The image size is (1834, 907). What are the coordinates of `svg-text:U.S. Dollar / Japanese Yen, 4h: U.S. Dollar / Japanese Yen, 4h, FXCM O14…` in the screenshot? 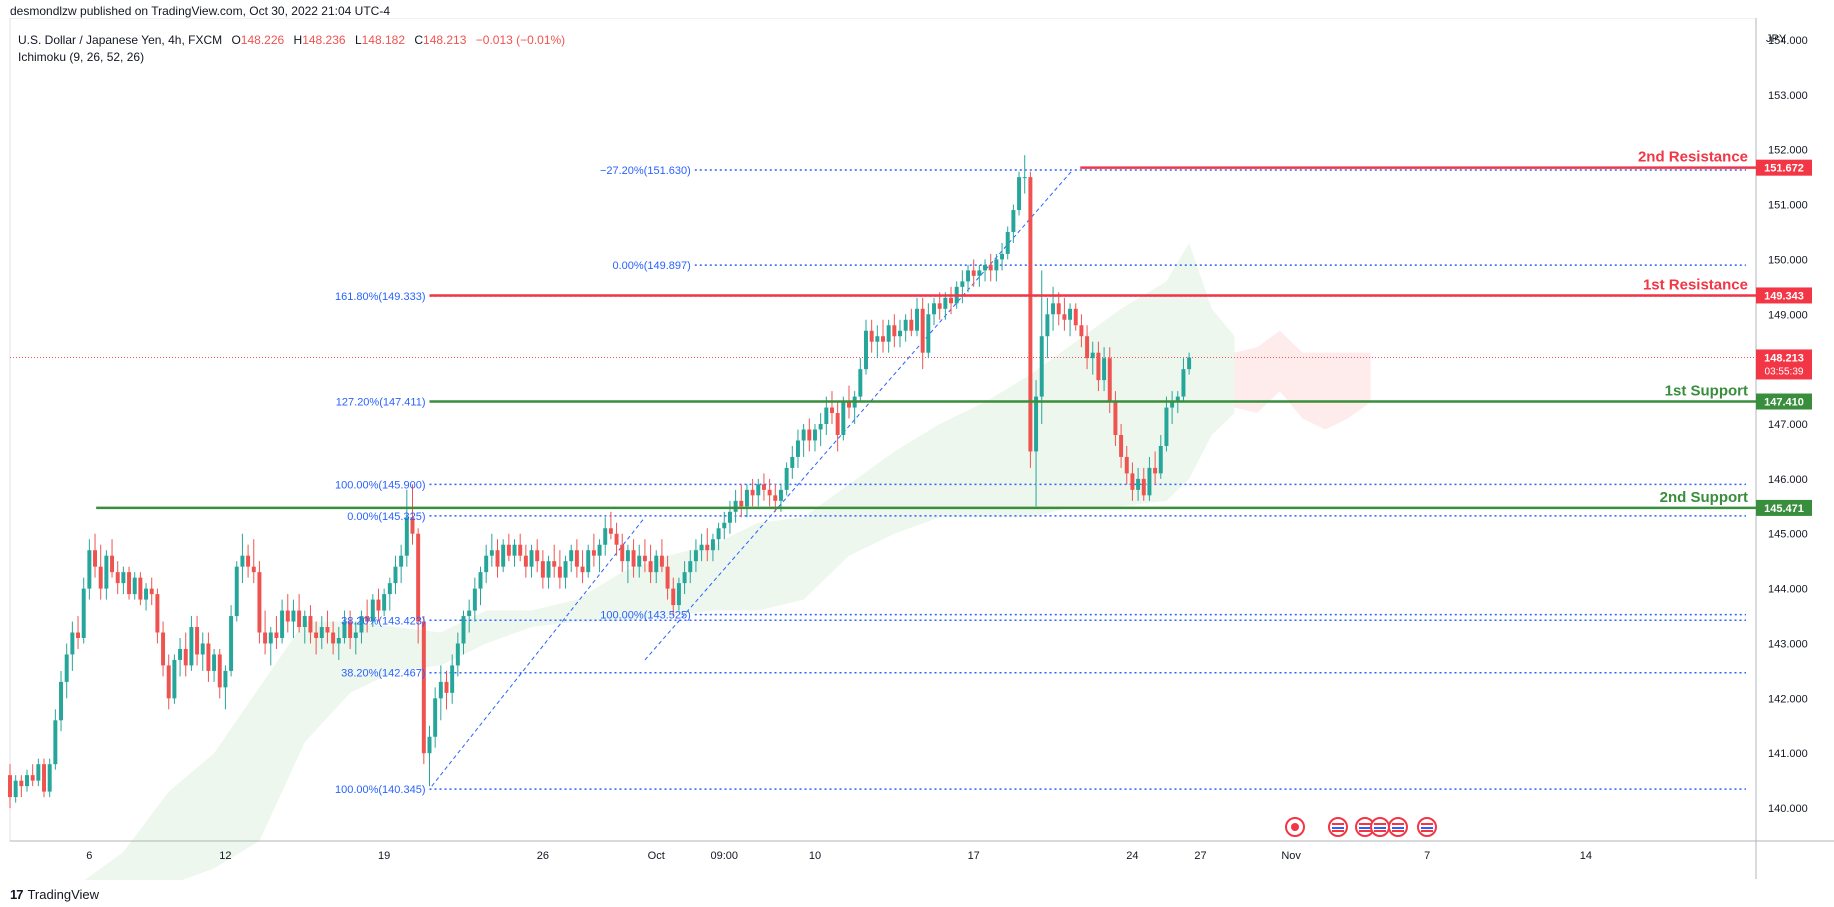 It's located at (291, 40).